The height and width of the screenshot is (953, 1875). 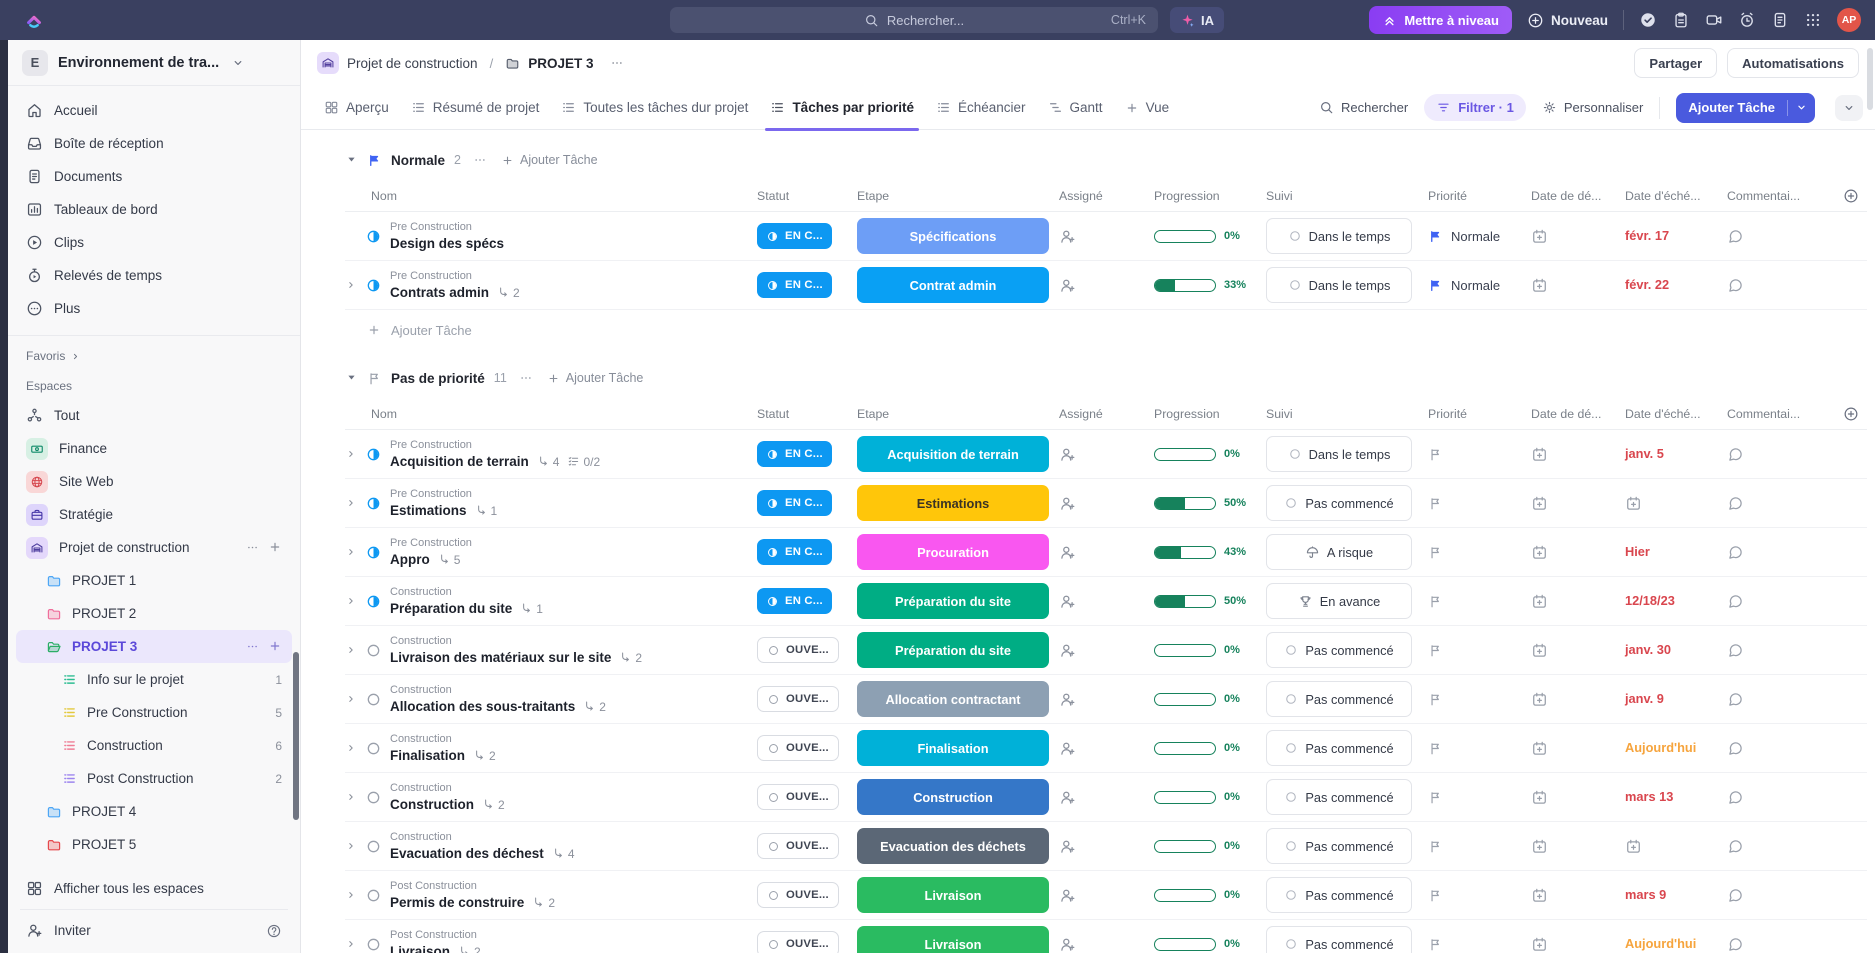 I want to click on breadcrumb-list: PROJET 3, so click(x=561, y=63).